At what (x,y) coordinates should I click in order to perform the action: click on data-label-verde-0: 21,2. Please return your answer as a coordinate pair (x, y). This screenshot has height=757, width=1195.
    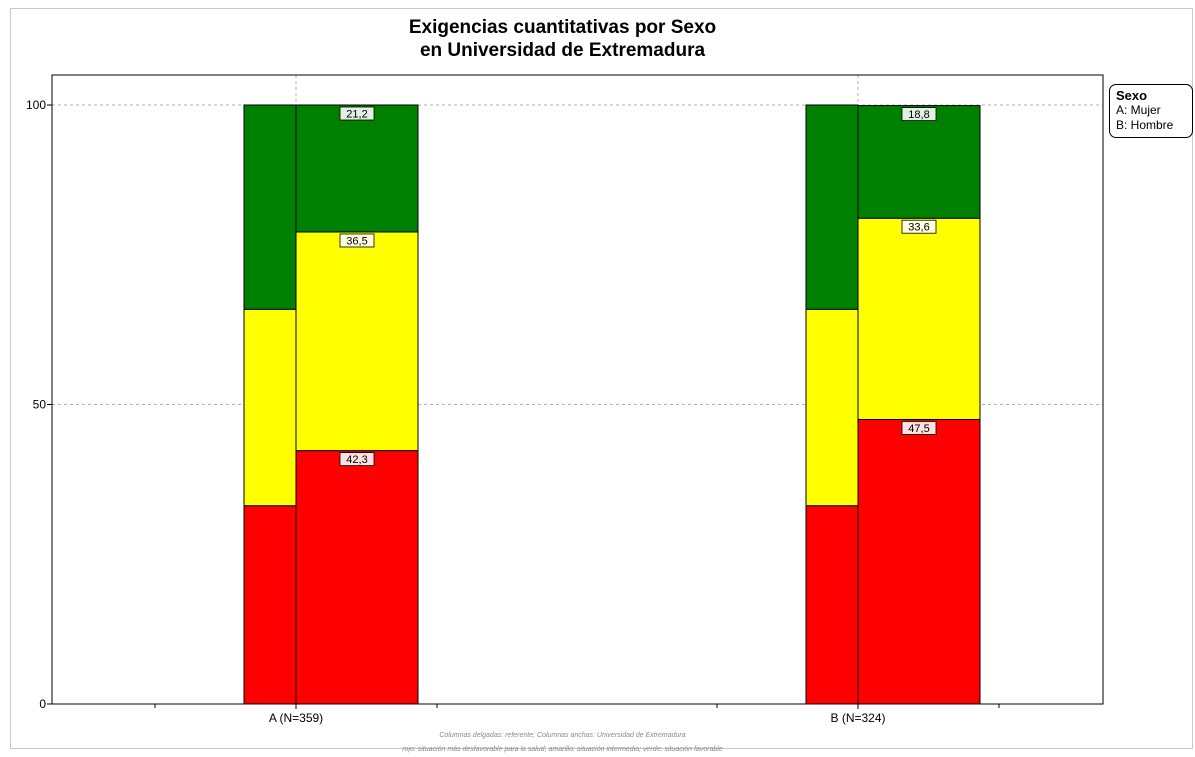
    Looking at the image, I should click on (356, 115).